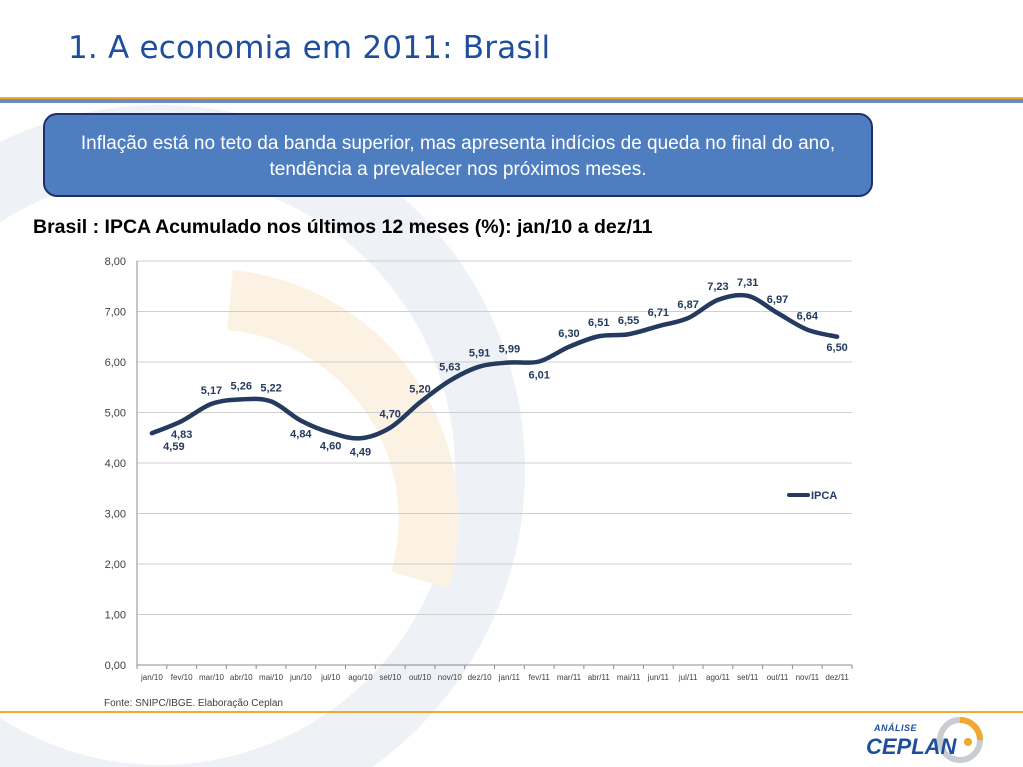 This screenshot has height=767, width=1023. I want to click on data-label: 7,31, so click(747, 283).